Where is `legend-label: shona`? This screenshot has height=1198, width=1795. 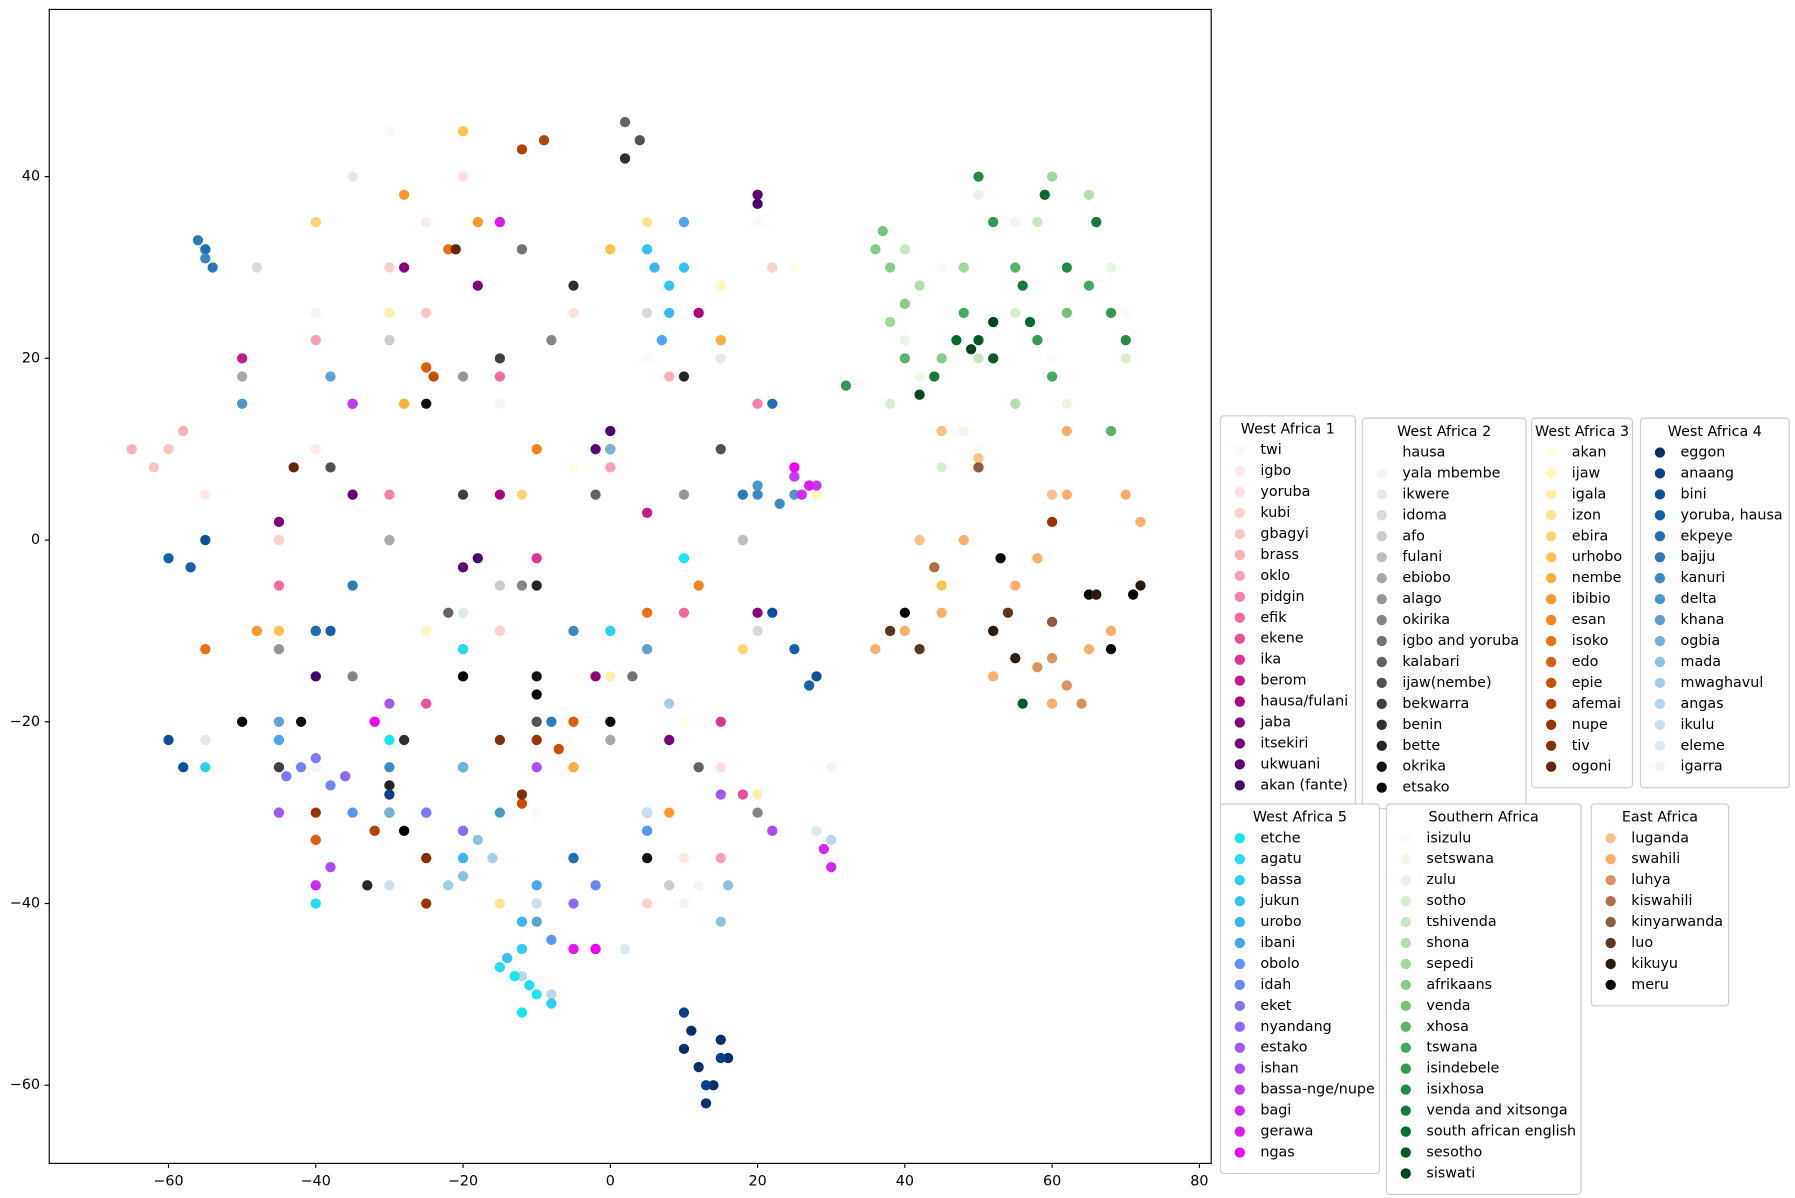 legend-label: shona is located at coordinates (1447, 943).